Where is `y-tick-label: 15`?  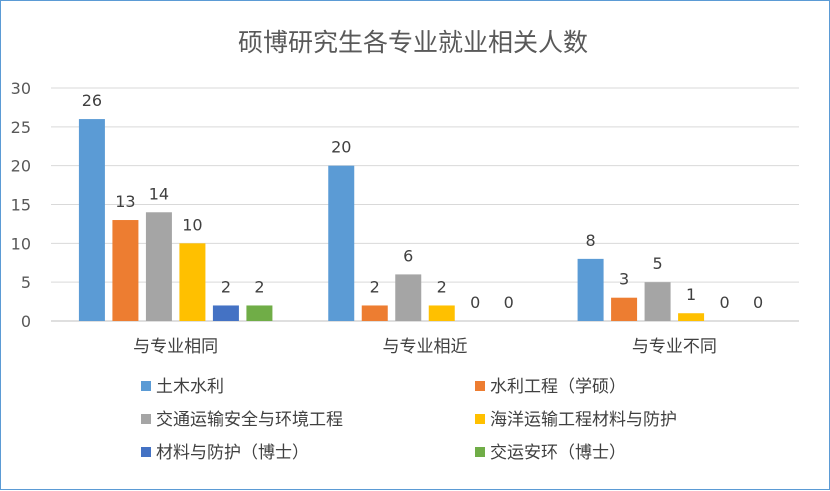 y-tick-label: 15 is located at coordinates (21, 205).